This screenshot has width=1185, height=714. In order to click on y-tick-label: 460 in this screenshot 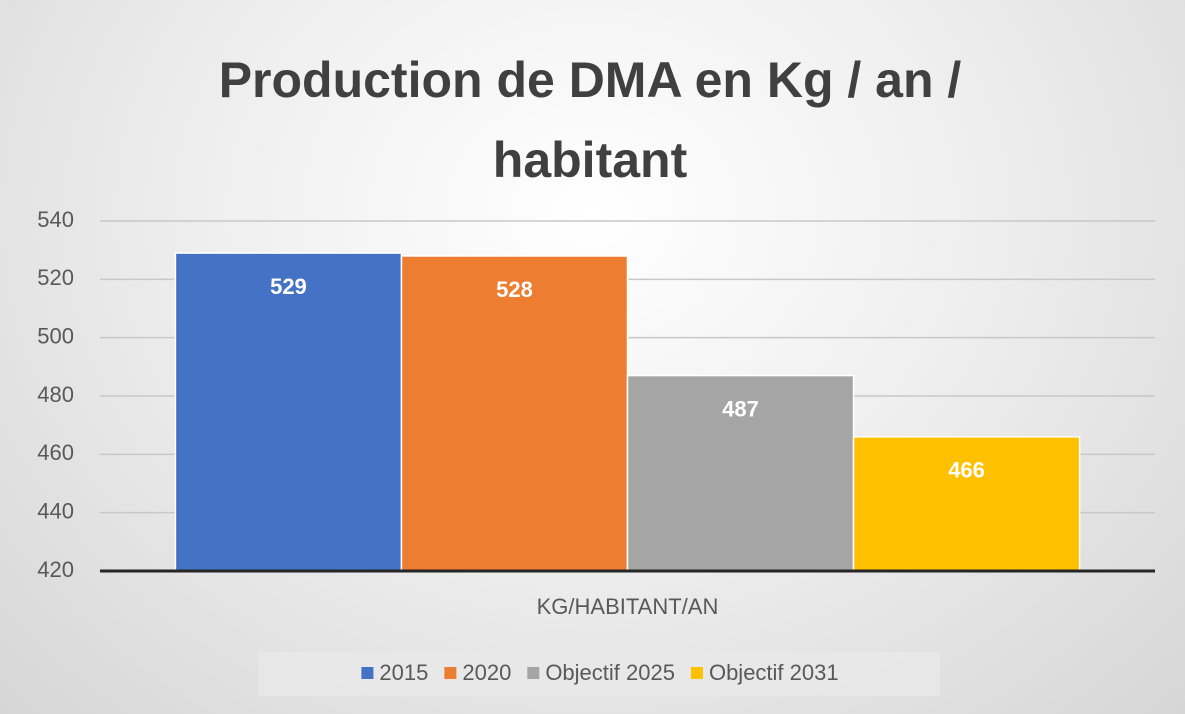, I will do `click(55, 452)`.